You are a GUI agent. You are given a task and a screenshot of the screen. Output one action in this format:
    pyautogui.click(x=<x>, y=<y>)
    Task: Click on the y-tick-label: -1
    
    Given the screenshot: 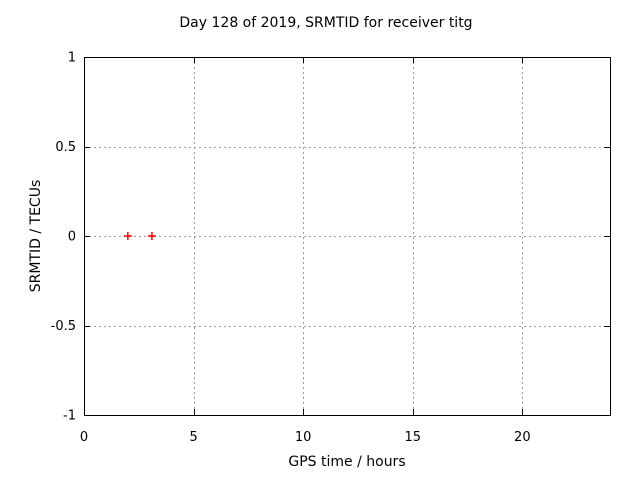 What is the action you would take?
    pyautogui.click(x=69, y=416)
    